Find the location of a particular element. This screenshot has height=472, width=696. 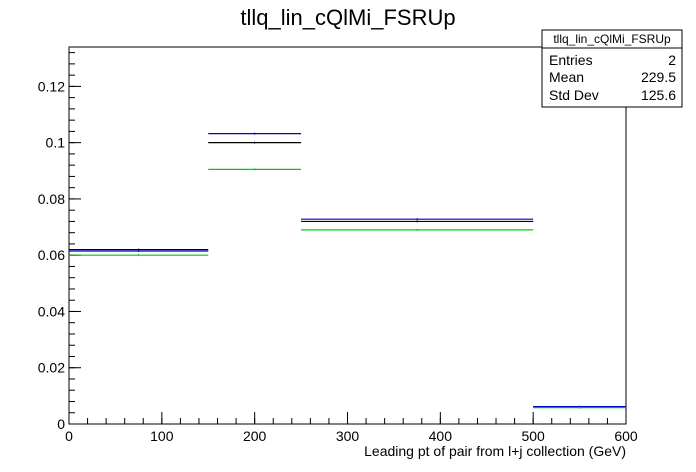

stats-entries-value: 2 is located at coordinates (672, 60).